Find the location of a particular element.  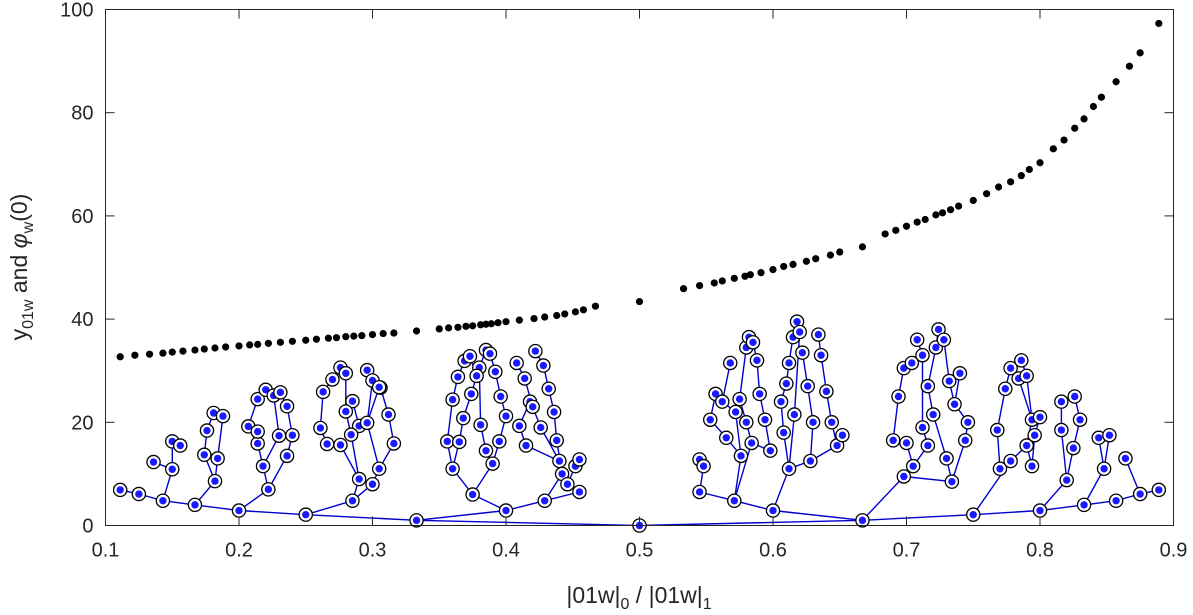

y-axis-title-part-1: y is located at coordinates (19, 334).